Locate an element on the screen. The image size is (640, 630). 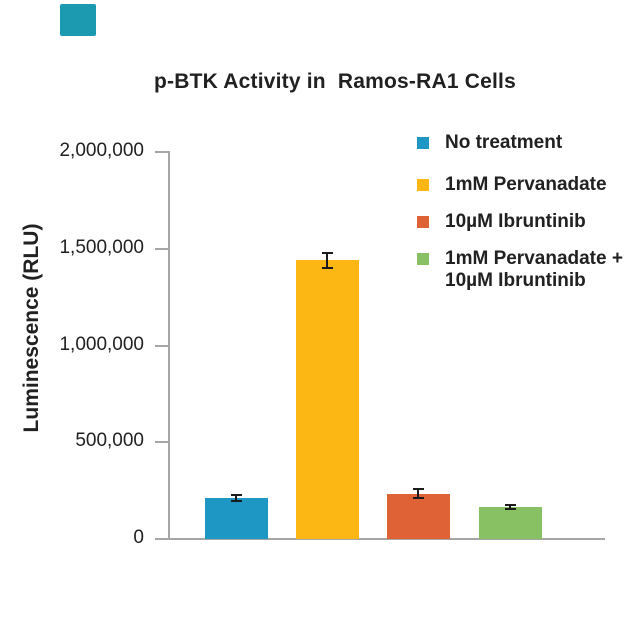
chart-title: p-BTK Activity in Ramos-RA1 Cells is located at coordinates (335, 81).